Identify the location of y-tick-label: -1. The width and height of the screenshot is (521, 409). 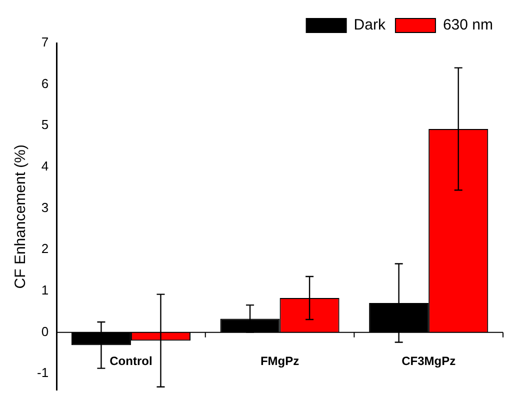
(42, 372).